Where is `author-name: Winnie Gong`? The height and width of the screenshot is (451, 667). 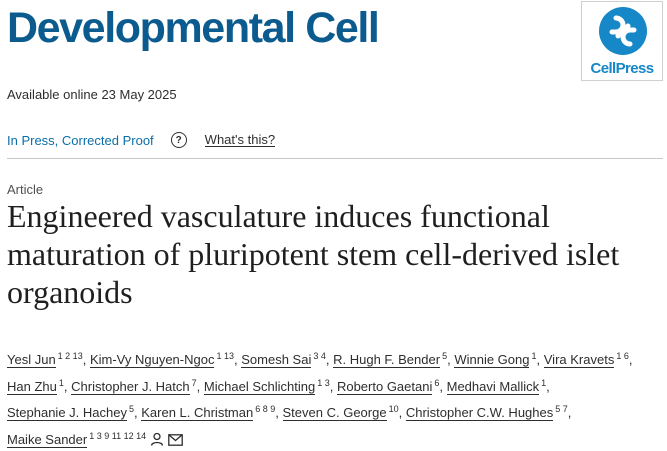 author-name: Winnie Gong is located at coordinates (492, 360).